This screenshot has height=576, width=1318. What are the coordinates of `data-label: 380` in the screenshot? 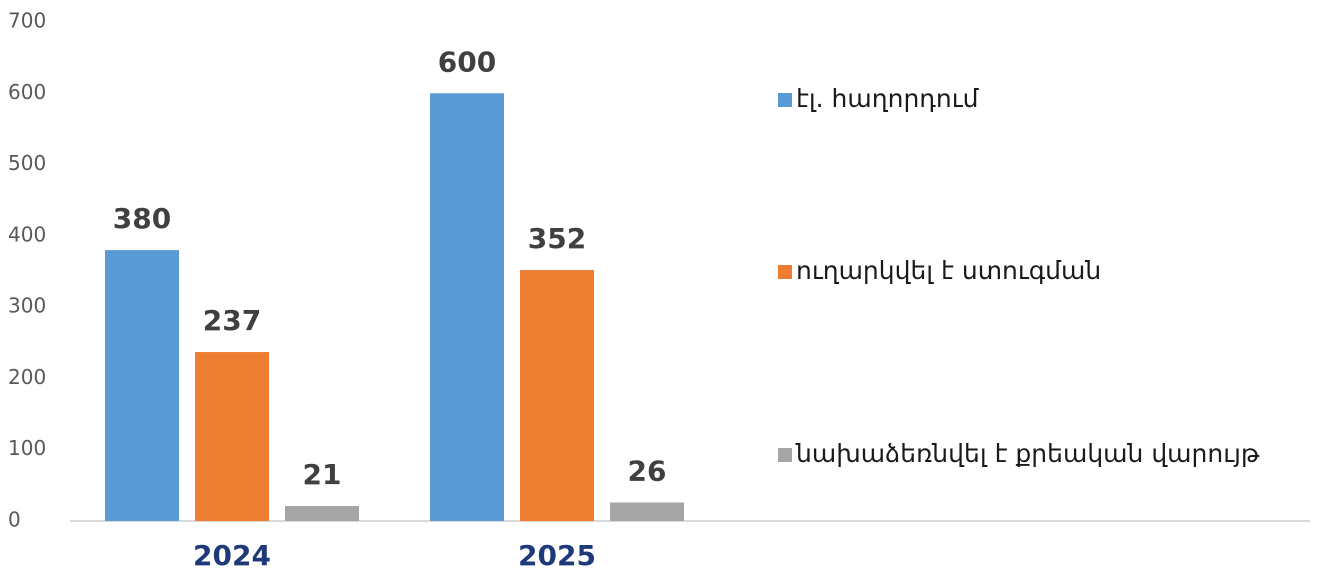 It's located at (142, 218).